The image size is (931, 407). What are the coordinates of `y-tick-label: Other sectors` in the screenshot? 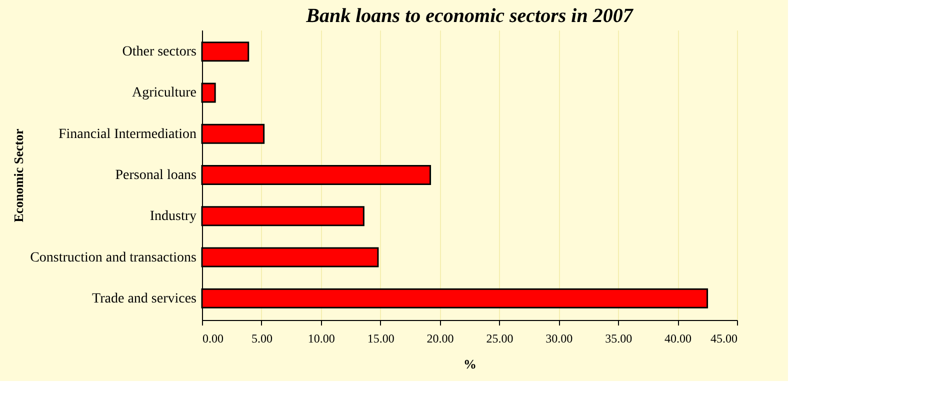 It's located at (159, 52).